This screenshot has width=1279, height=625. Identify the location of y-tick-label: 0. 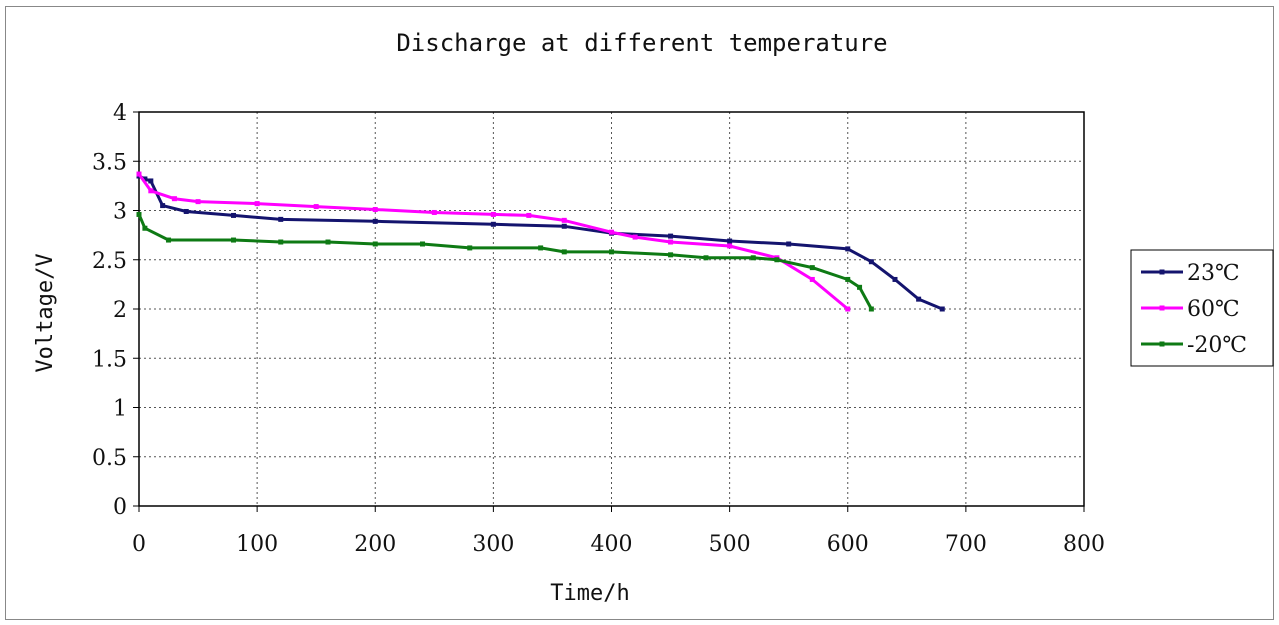
(120, 507).